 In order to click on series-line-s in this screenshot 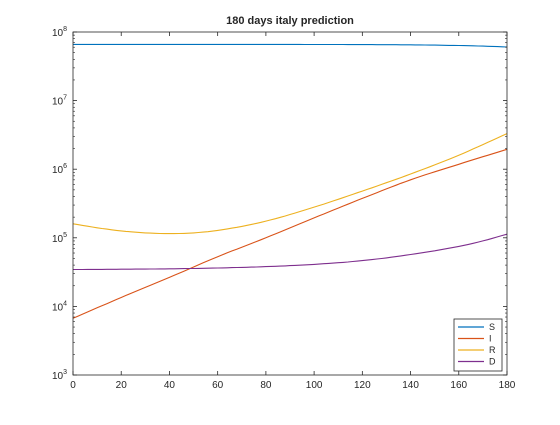, I will do `click(290, 45)`.